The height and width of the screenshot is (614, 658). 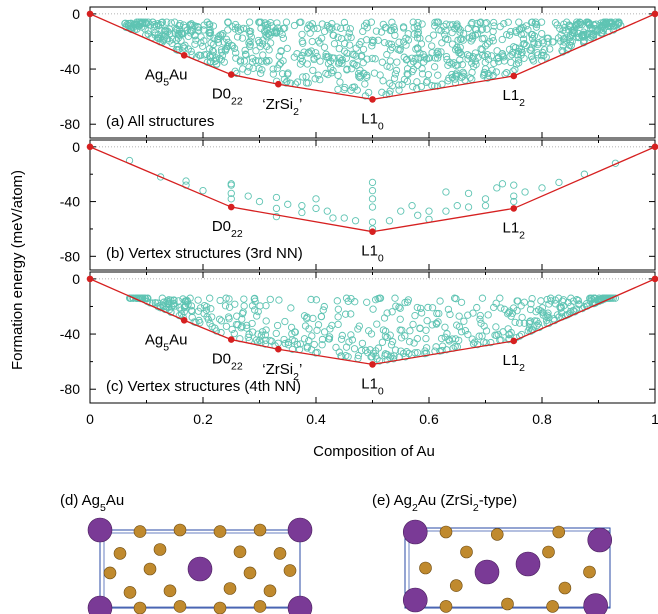 What do you see at coordinates (372, 194) in the screenshot?
I see `structure-points` at bounding box center [372, 194].